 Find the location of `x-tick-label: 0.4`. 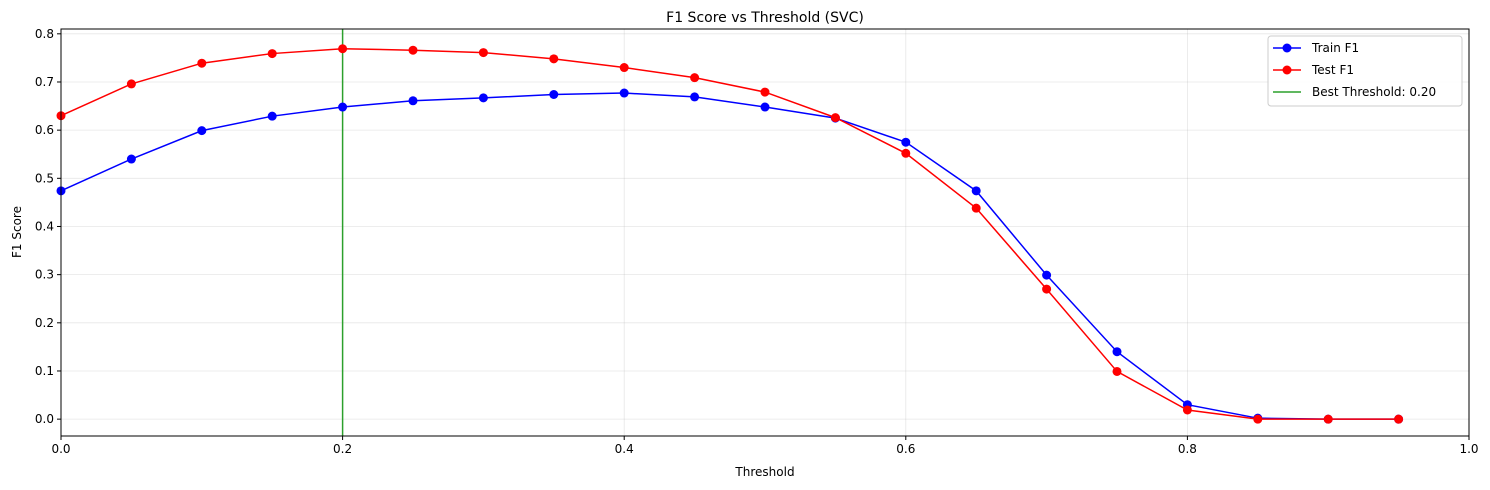

x-tick-label: 0.4 is located at coordinates (624, 449).